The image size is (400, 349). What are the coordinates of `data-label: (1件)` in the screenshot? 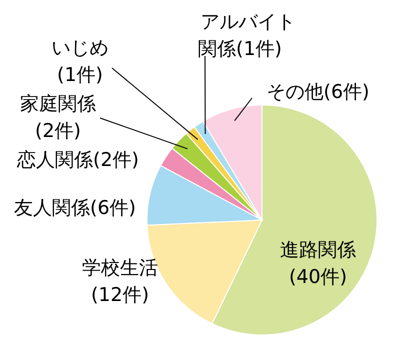 It's located at (80, 75).